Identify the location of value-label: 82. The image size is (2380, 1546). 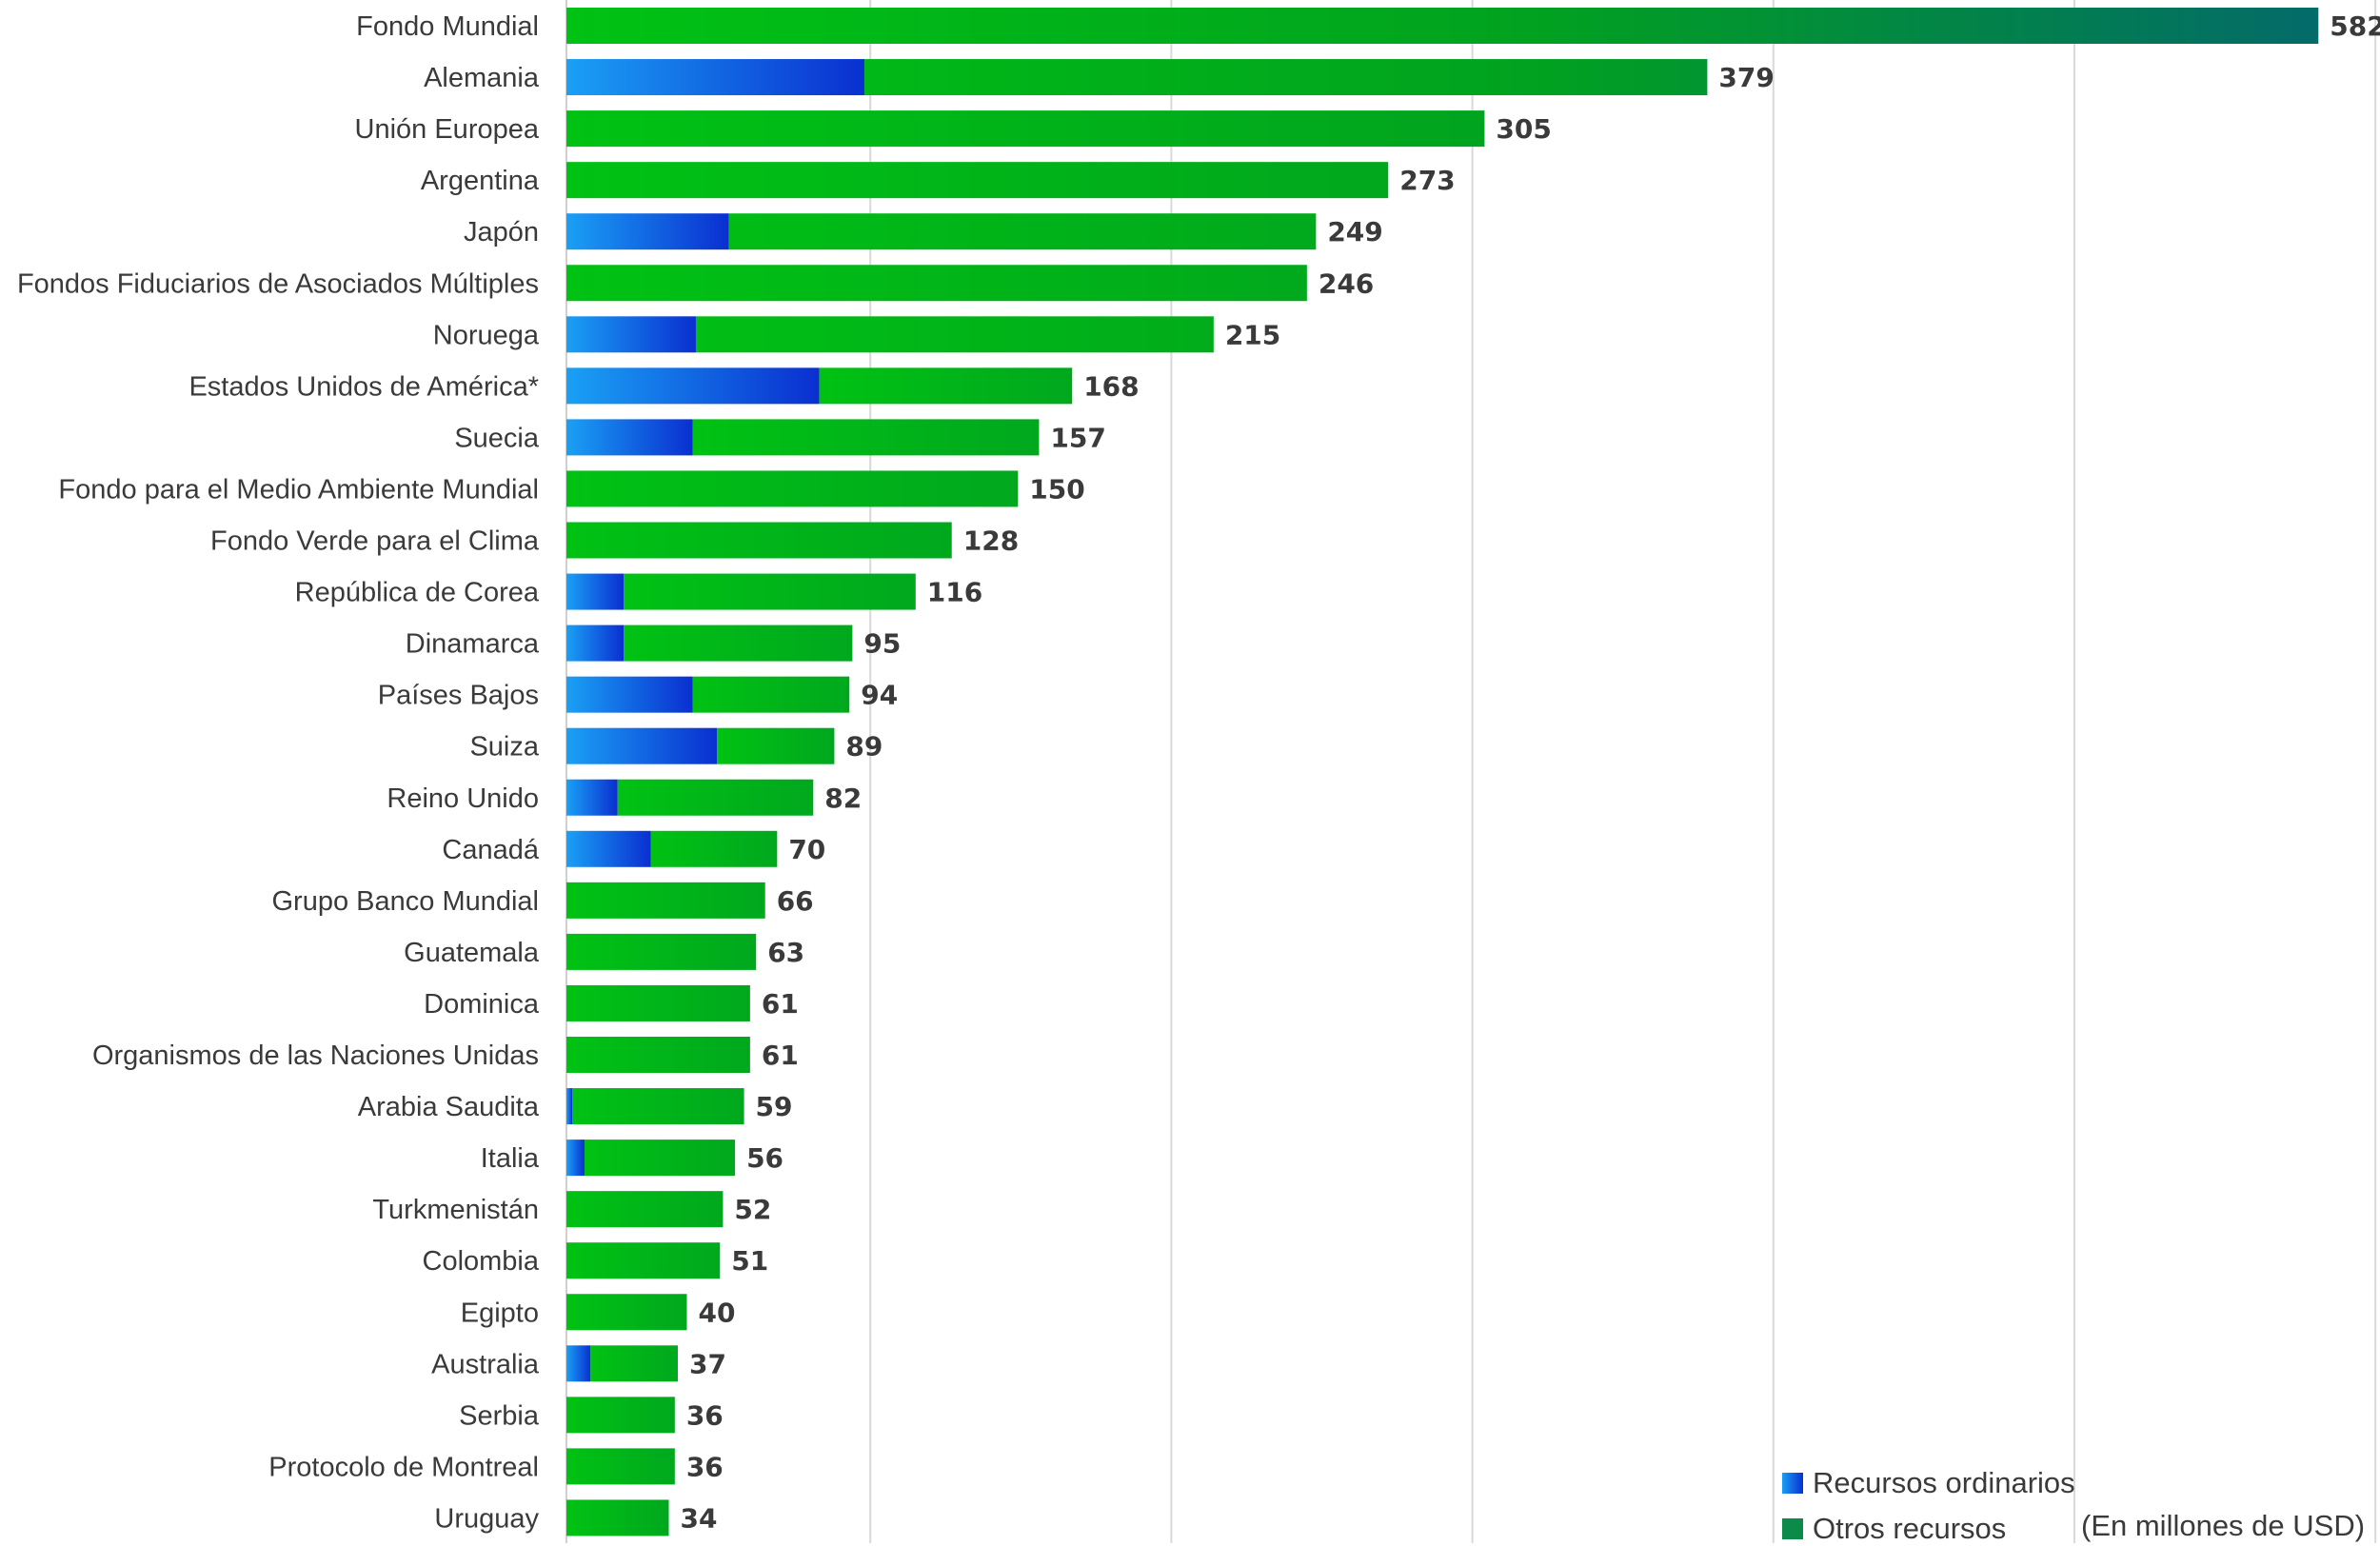
(843, 798).